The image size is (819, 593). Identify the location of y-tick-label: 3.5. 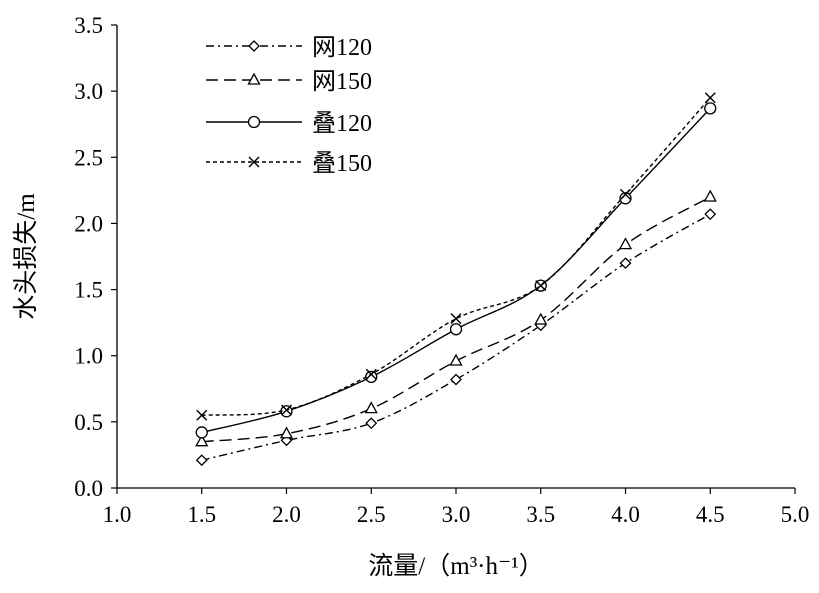
(88, 25).